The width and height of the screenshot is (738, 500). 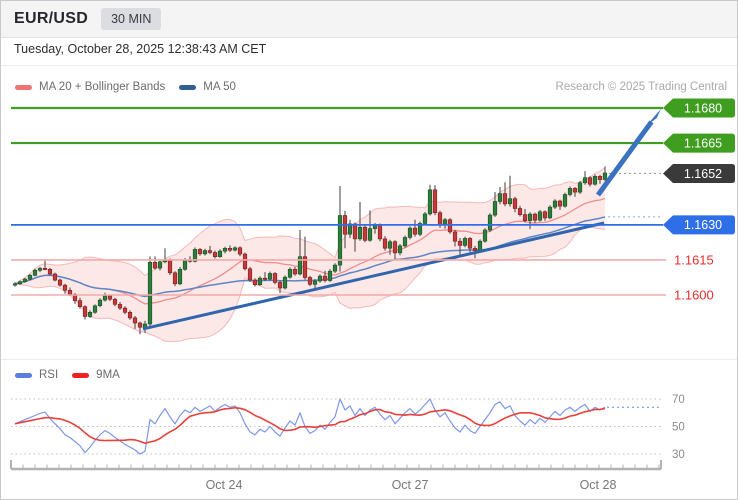 I want to click on rsi-area, so click(x=336, y=426).